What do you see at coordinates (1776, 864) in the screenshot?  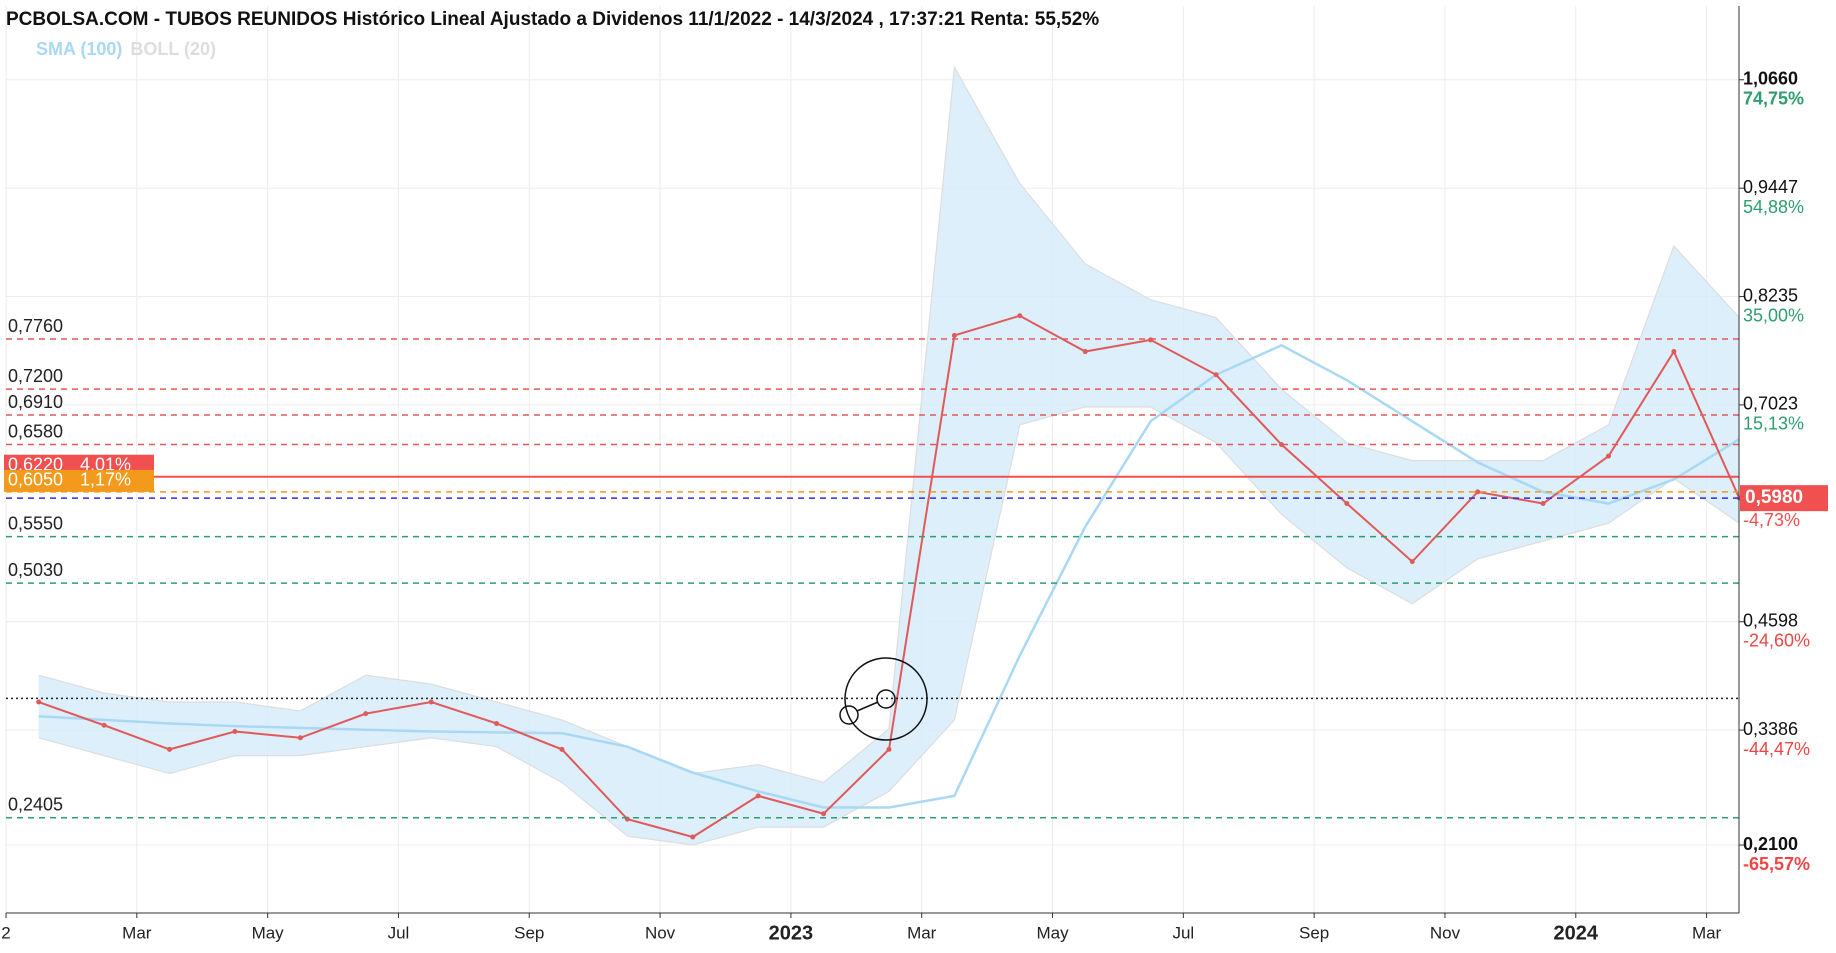 I see `y-tick-change: -65,57%` at bounding box center [1776, 864].